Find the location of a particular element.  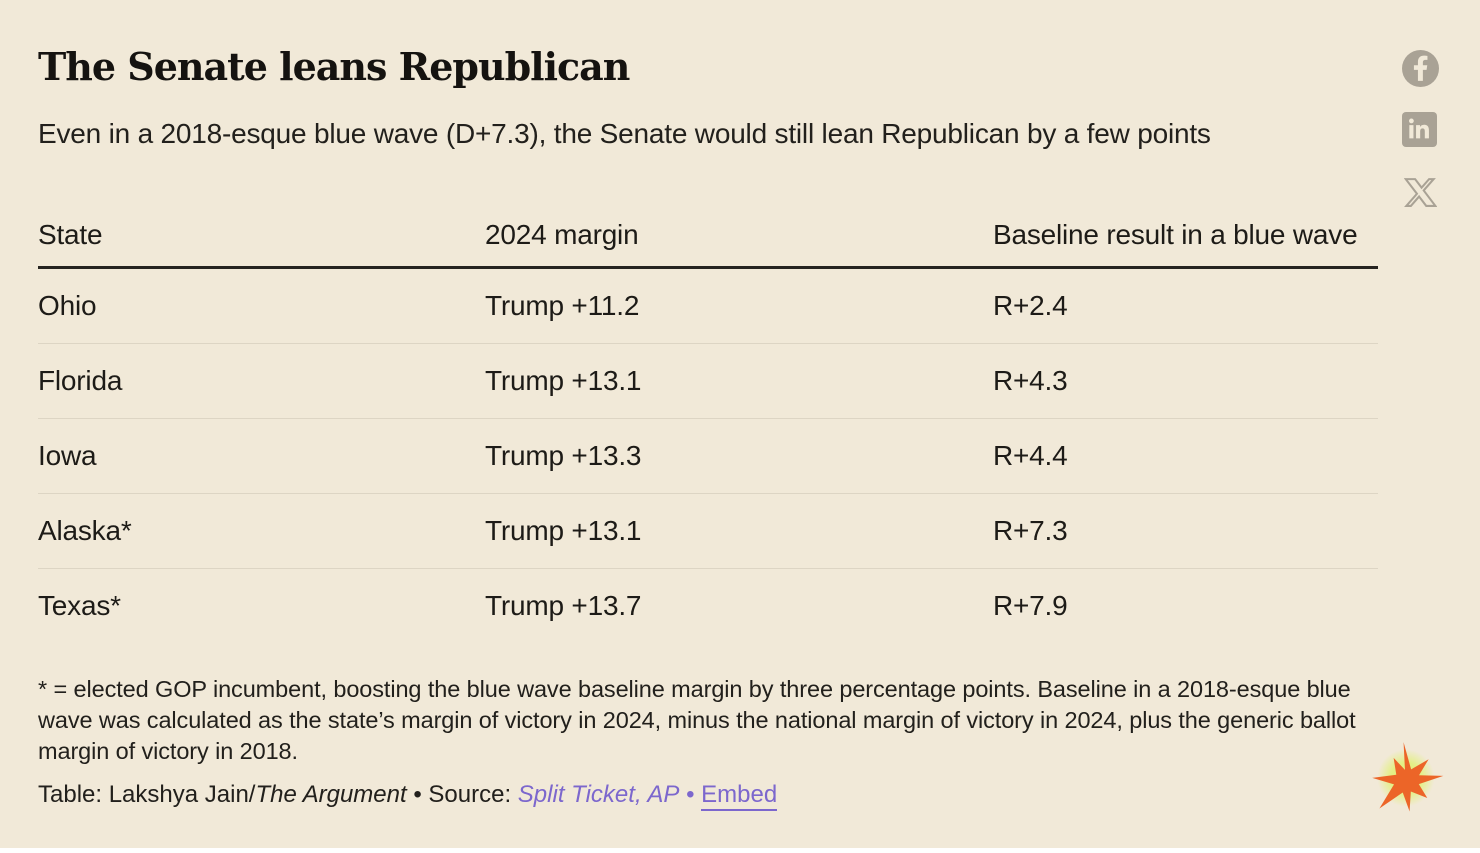

cell-2024-margin: Trump +11.2 is located at coordinates (562, 305).